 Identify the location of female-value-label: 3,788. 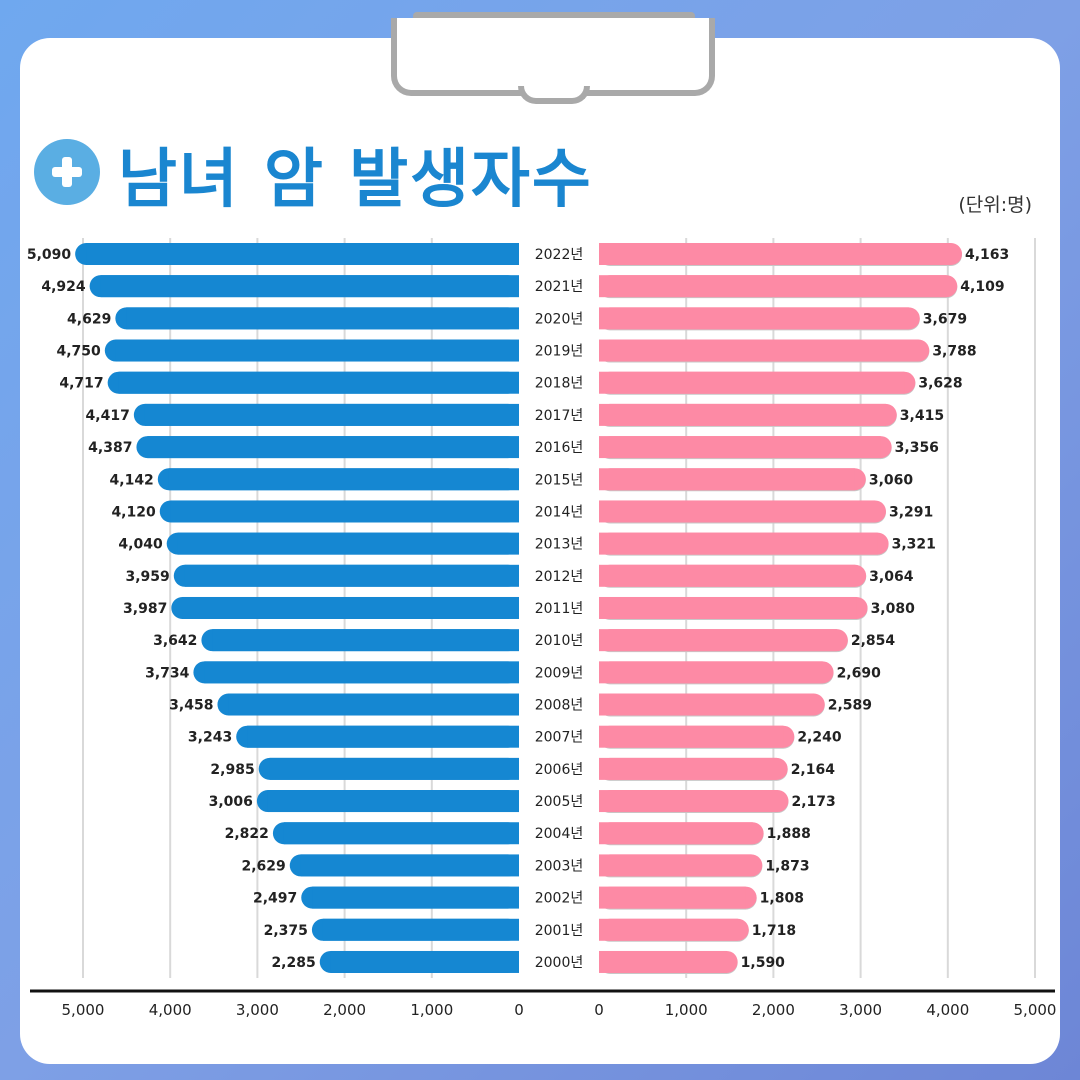
(954, 352).